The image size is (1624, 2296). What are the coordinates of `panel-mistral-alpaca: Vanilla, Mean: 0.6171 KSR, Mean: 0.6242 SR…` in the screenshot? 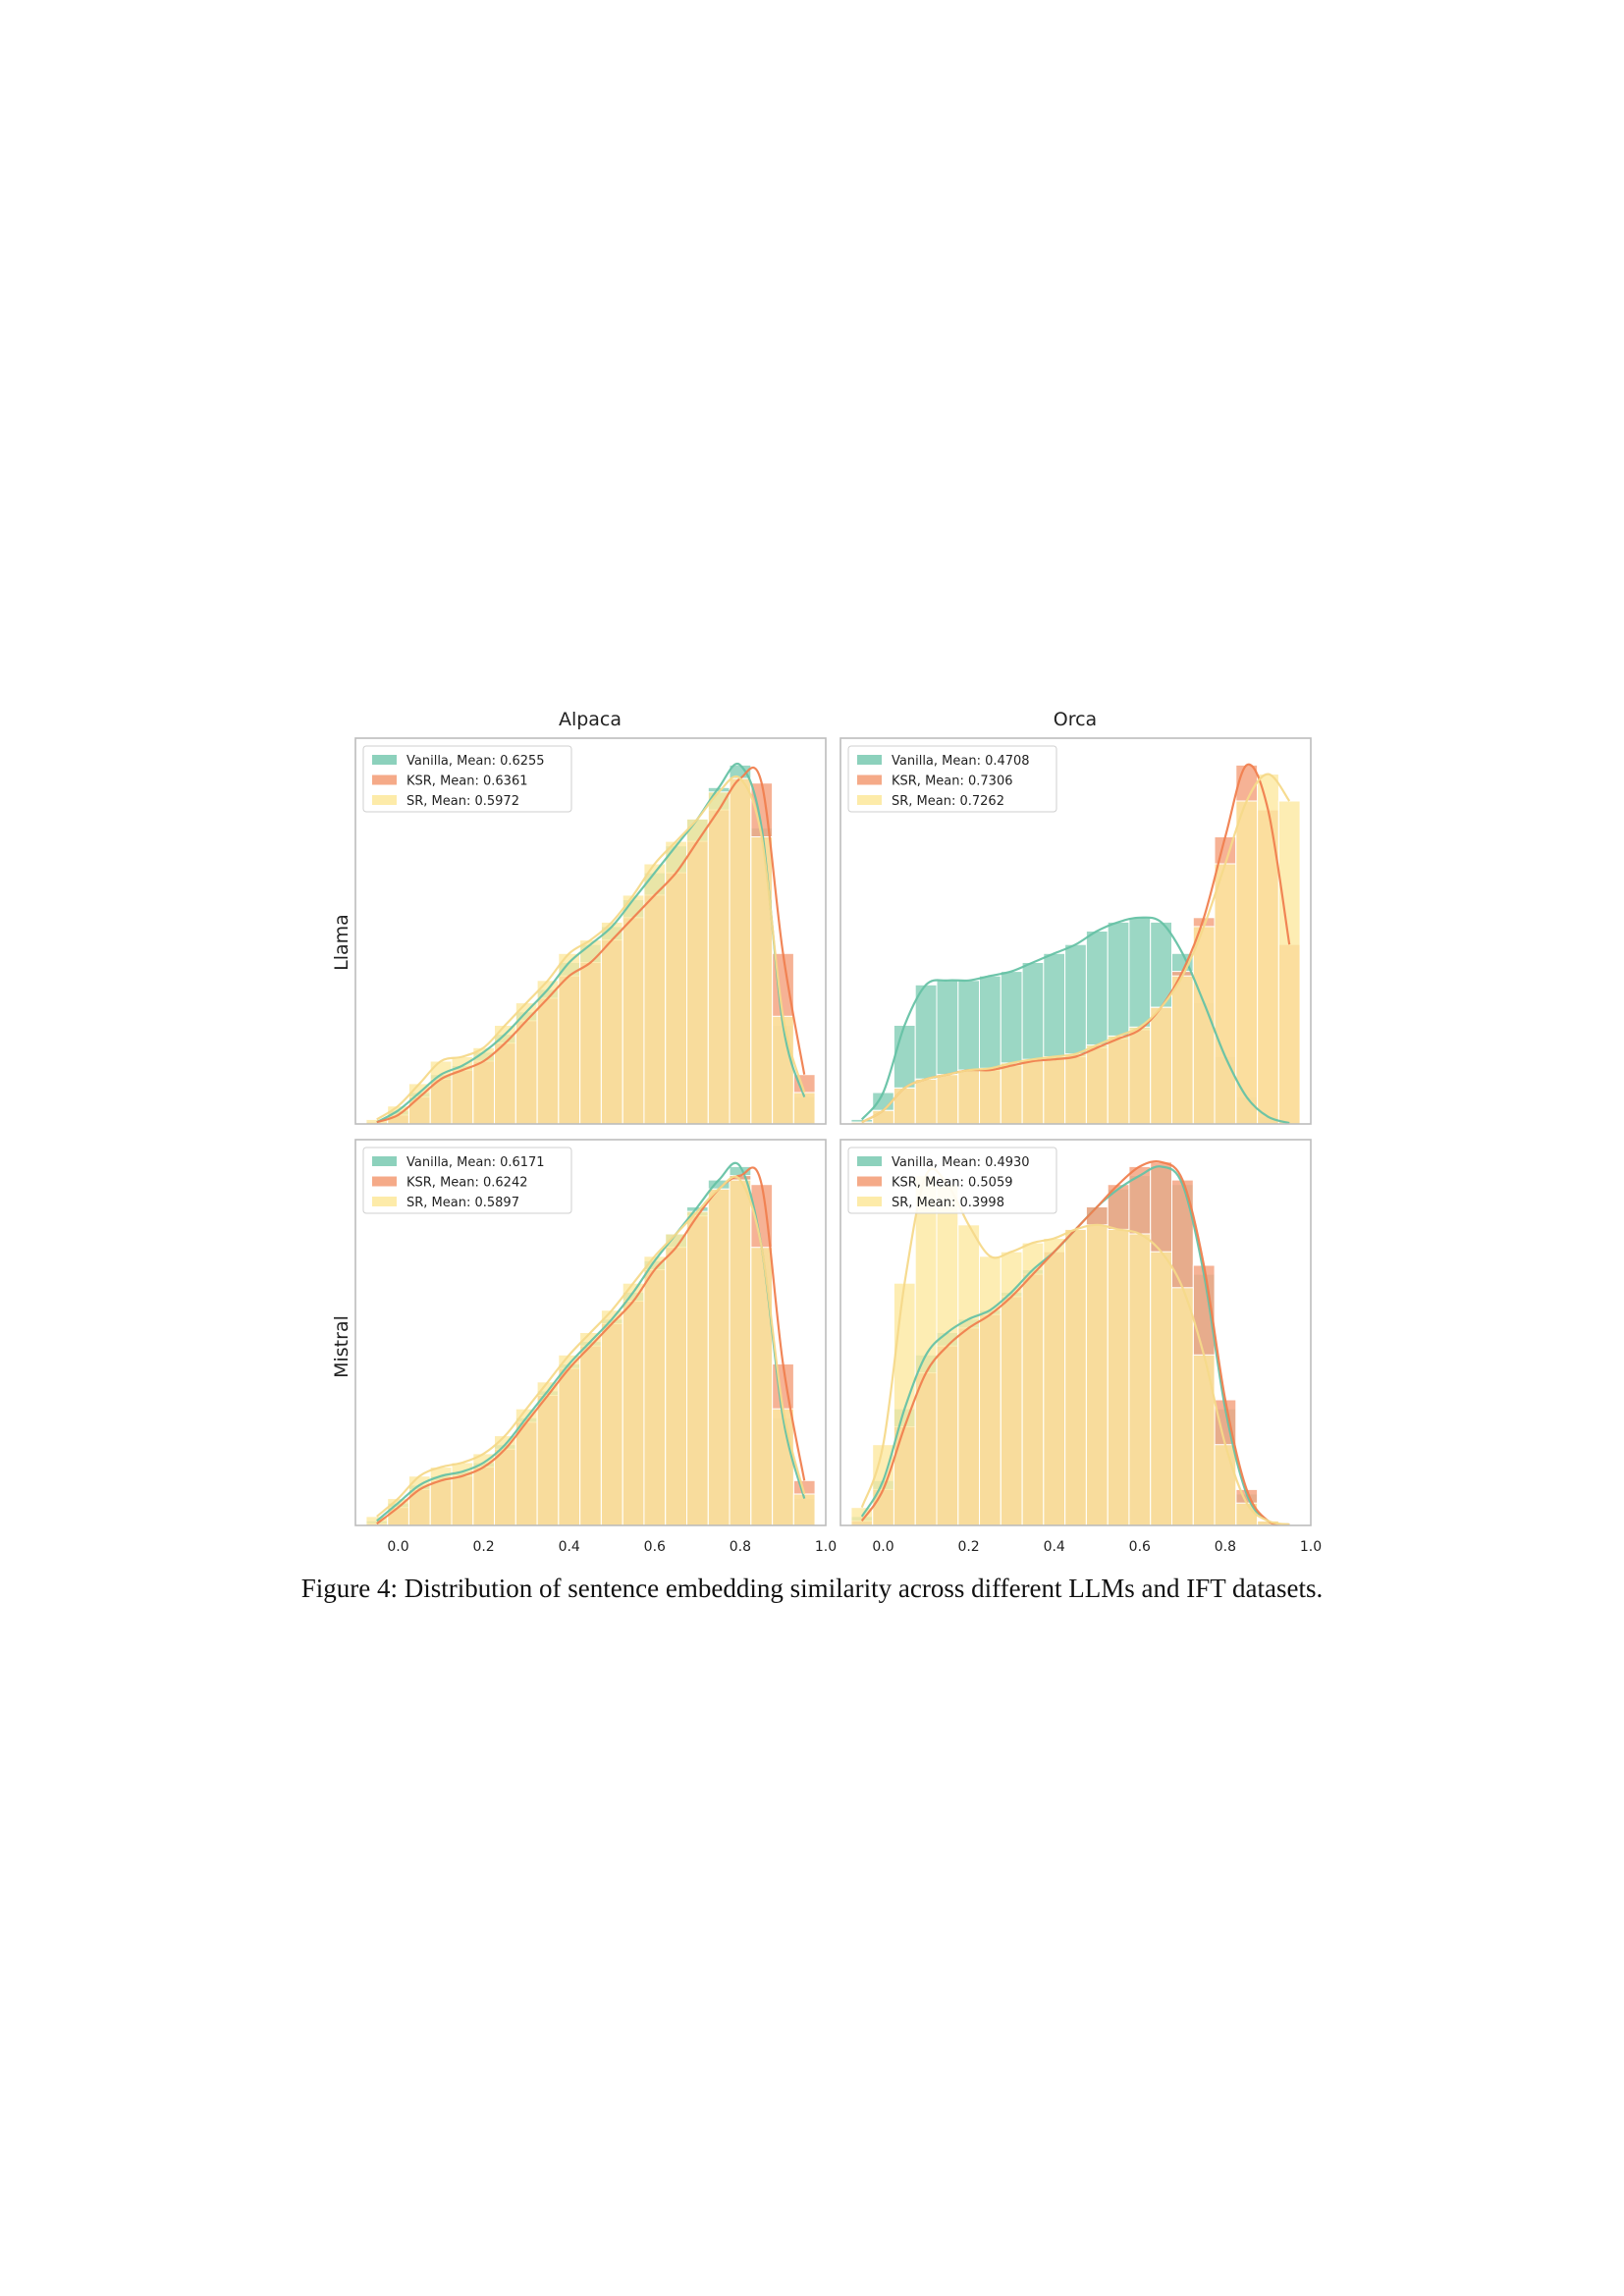 It's located at (590, 1333).